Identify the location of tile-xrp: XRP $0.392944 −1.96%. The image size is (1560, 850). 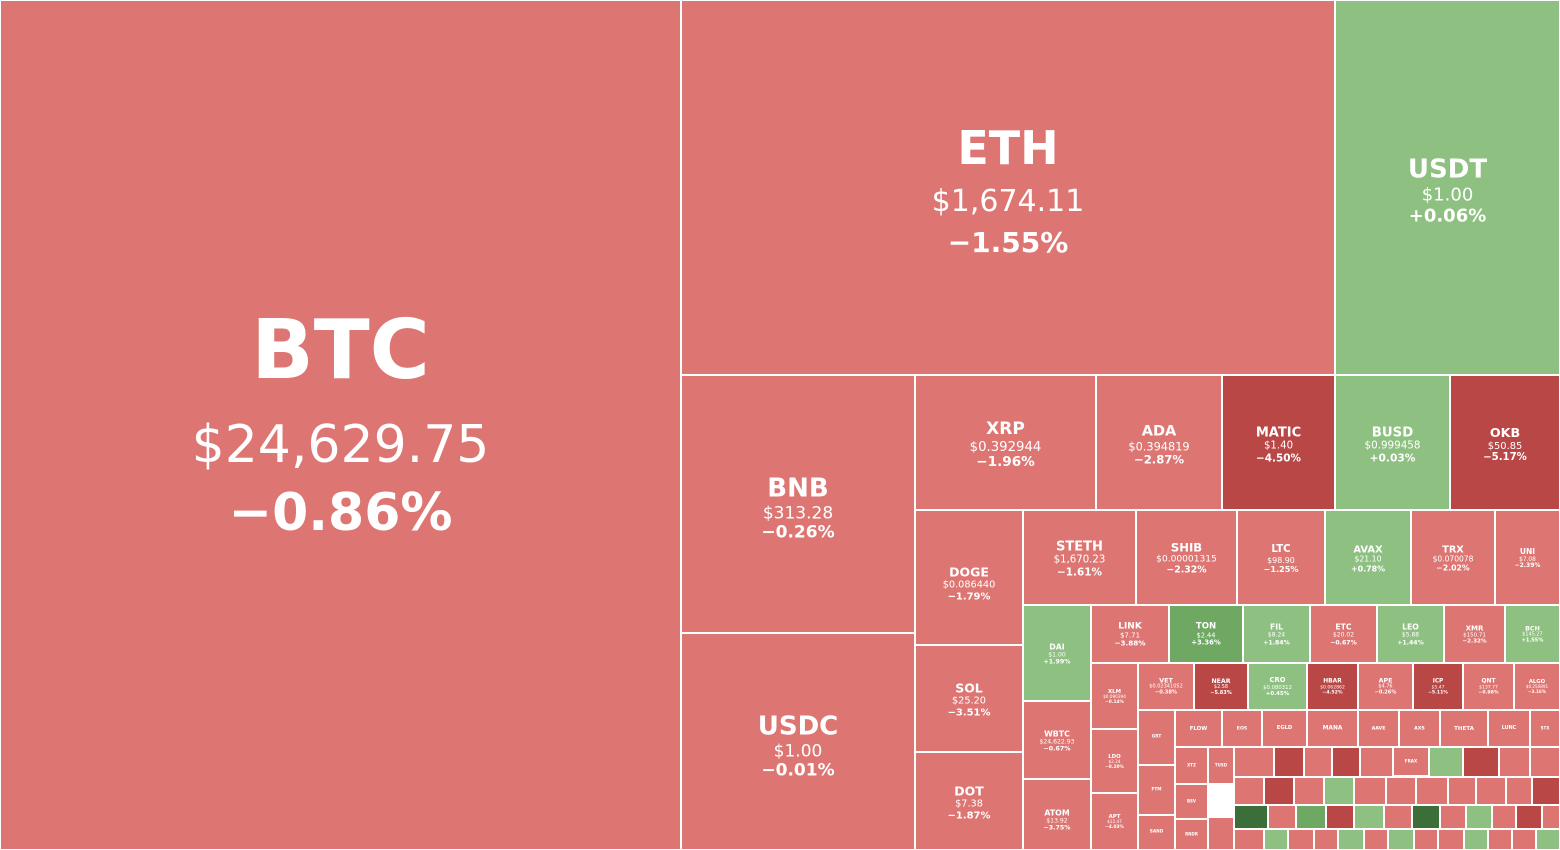
(1005, 442).